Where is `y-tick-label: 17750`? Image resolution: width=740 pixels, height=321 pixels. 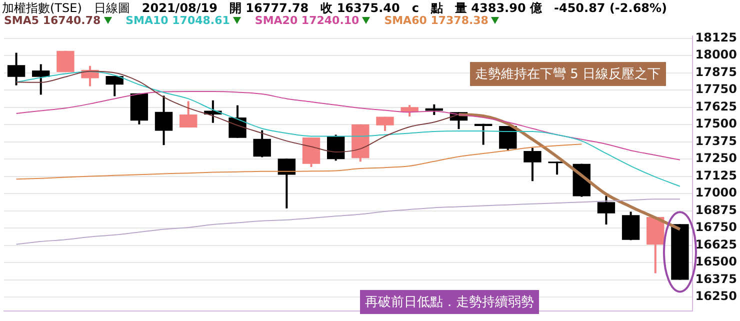
y-tick-label: 17750 is located at coordinates (716, 89).